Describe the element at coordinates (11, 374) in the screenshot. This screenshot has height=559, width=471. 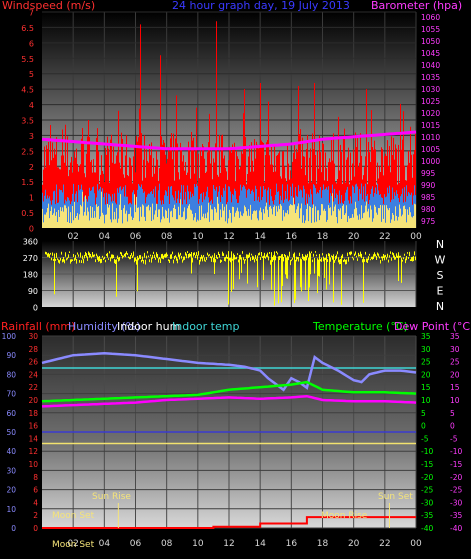
I see `humidity-y-tick: 80` at that location.